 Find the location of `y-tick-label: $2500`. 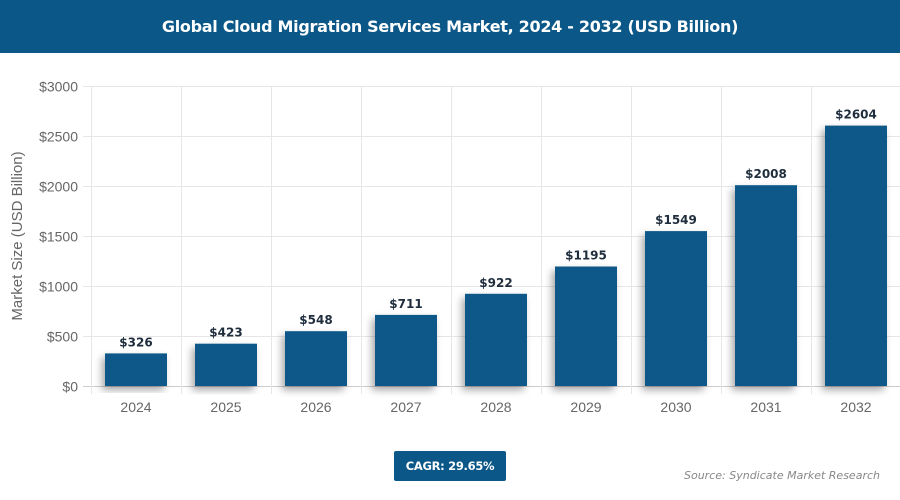

y-tick-label: $2500 is located at coordinates (58, 137).